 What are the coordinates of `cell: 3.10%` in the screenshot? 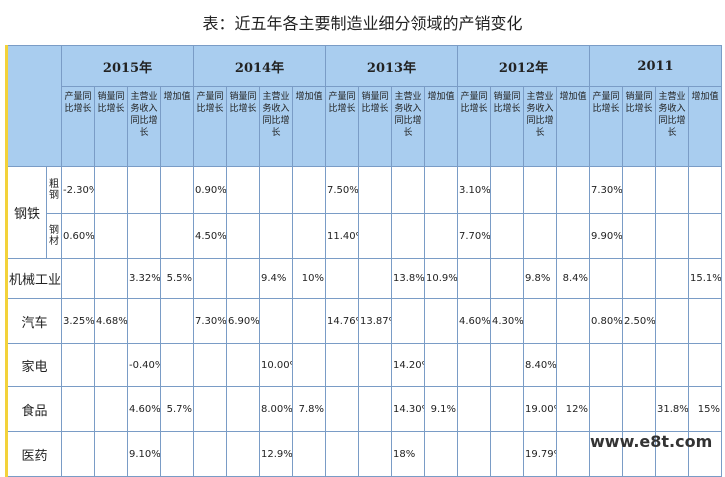 It's located at (474, 190).